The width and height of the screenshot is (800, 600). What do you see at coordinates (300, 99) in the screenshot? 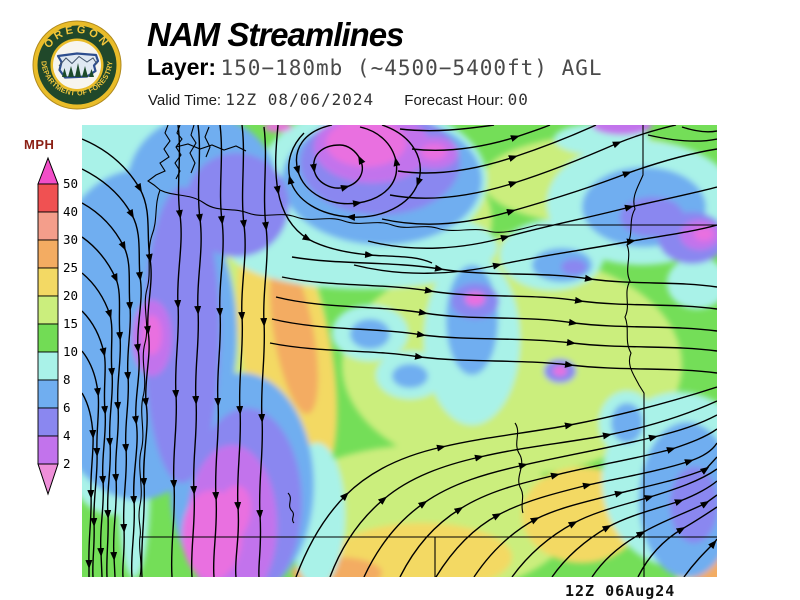
I see `valid-time-value: 12Z 08/06/2024` at bounding box center [300, 99].